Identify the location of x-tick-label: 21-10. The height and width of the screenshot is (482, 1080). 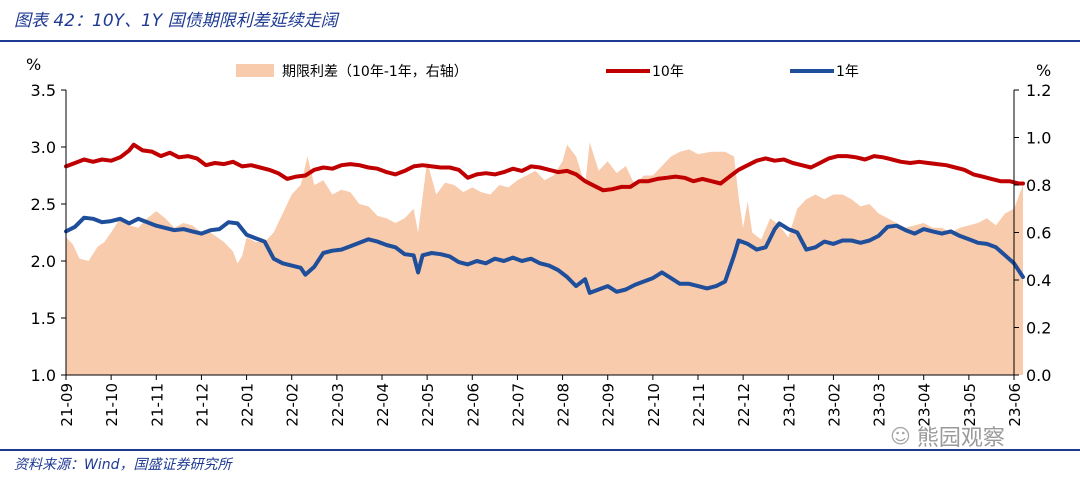
(112, 405).